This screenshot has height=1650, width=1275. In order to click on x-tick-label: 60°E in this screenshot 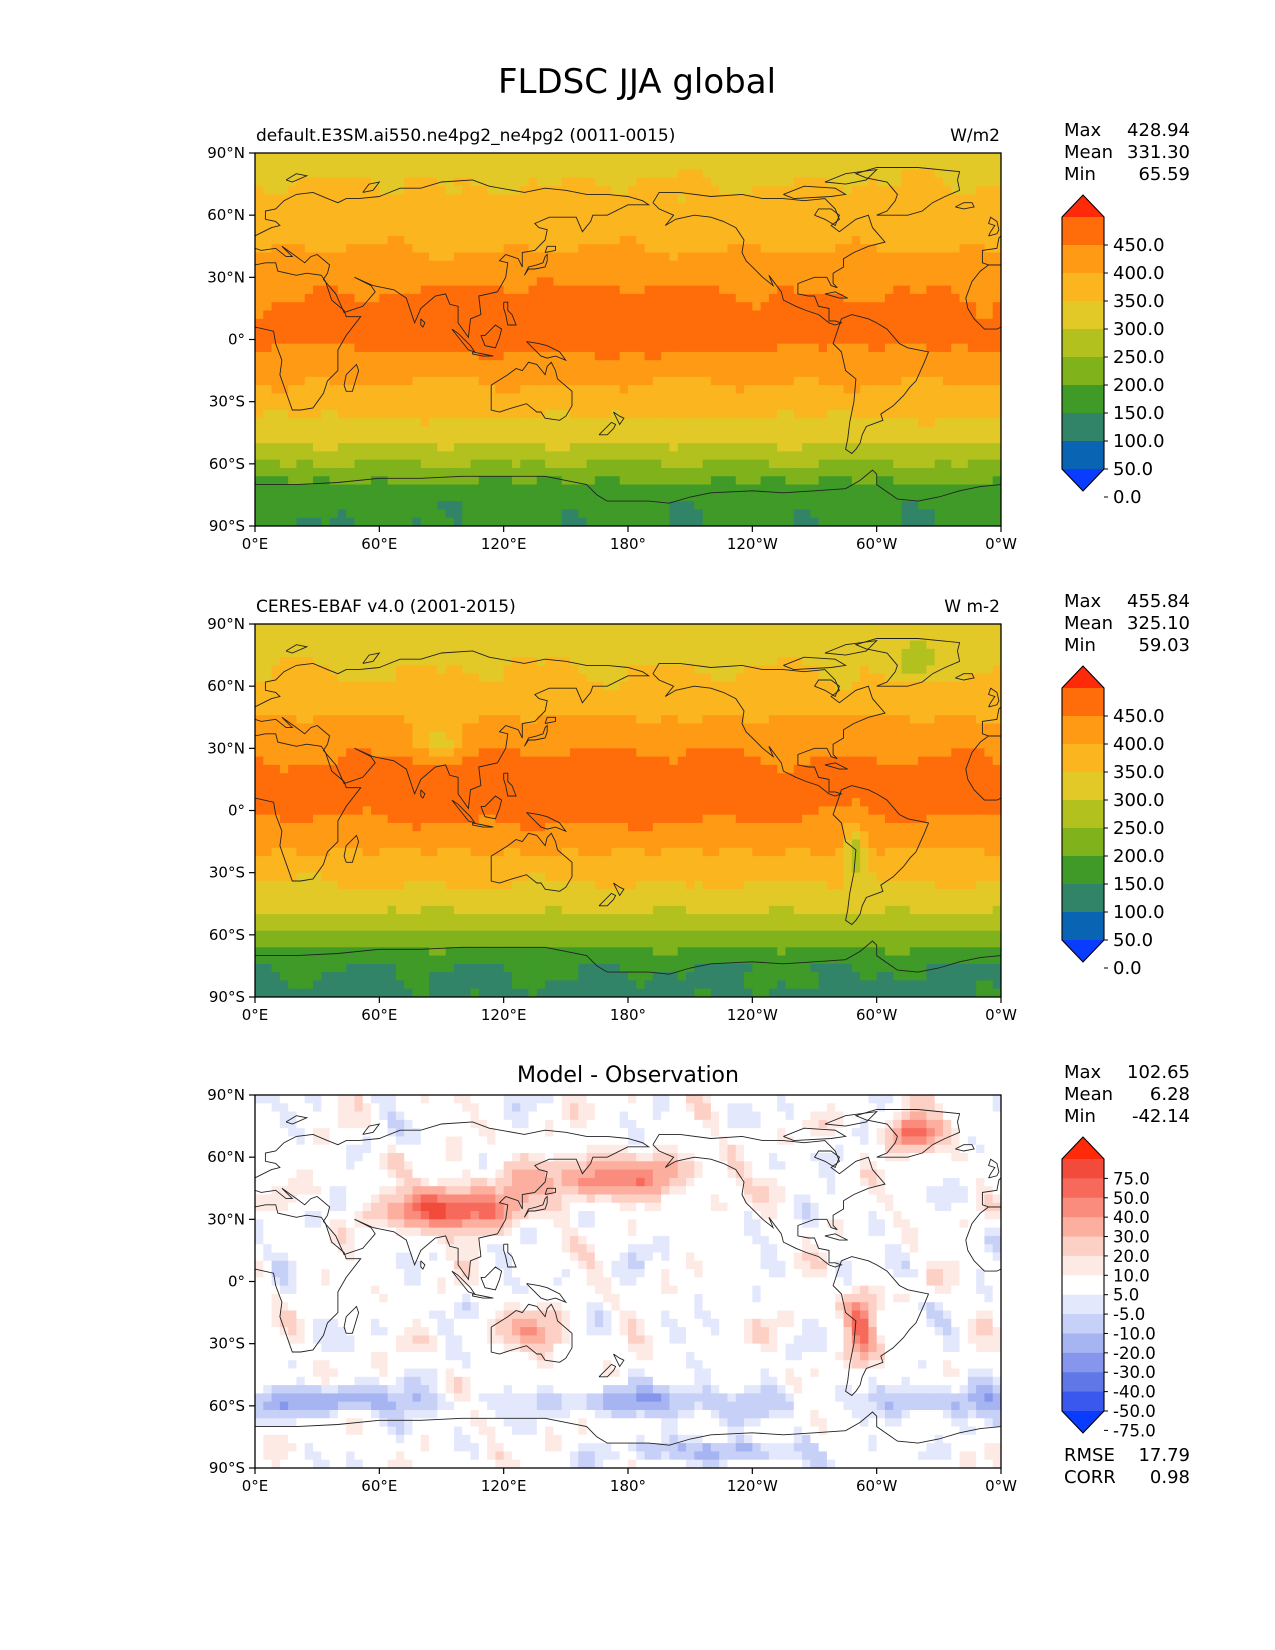, I will do `click(379, 544)`.